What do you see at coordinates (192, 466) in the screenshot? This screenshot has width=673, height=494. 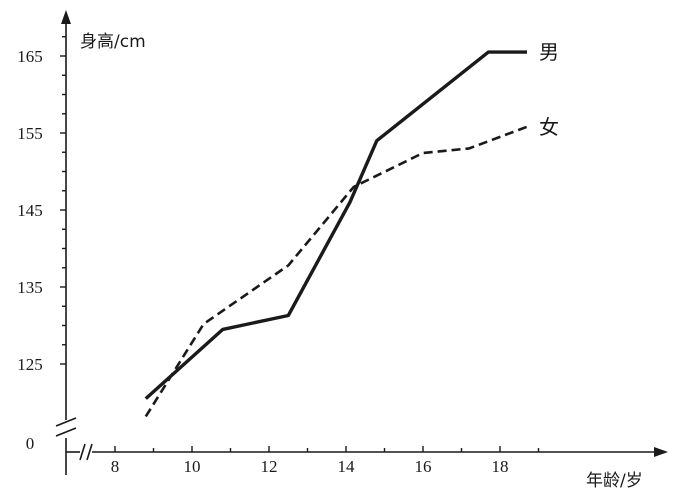 I see `x-tick-label: 10` at bounding box center [192, 466].